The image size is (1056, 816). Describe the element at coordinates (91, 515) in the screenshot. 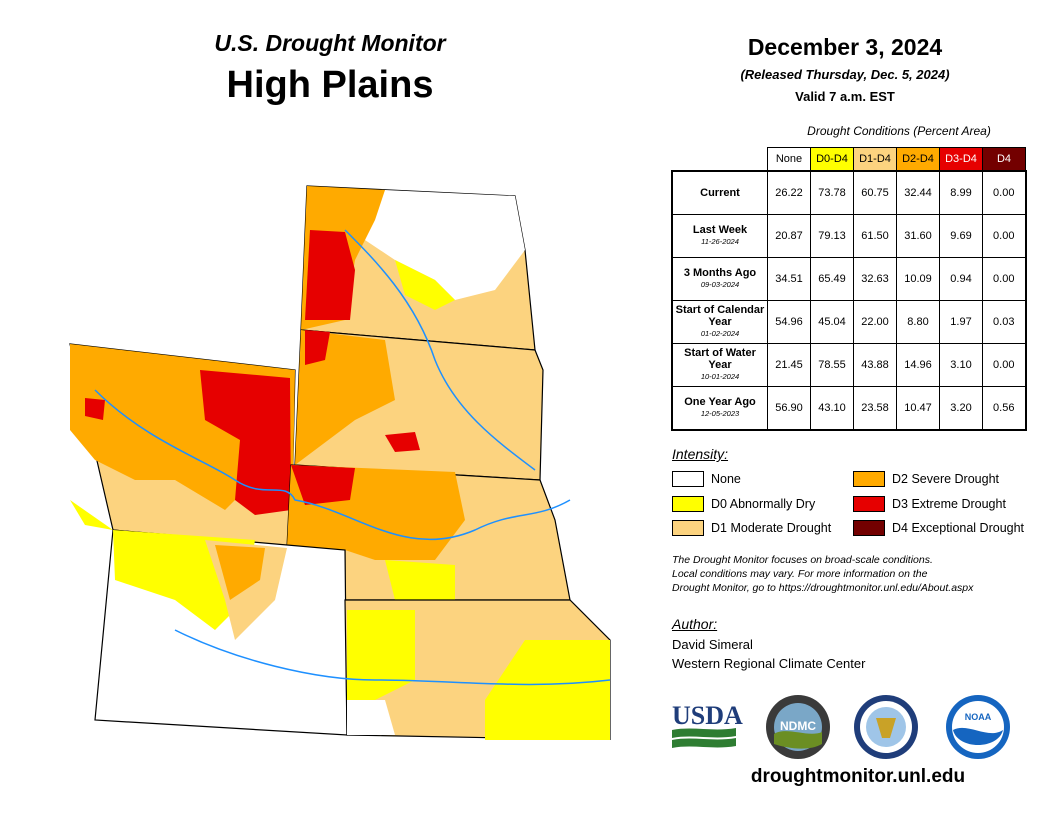

I see `wy-d0-strip` at that location.